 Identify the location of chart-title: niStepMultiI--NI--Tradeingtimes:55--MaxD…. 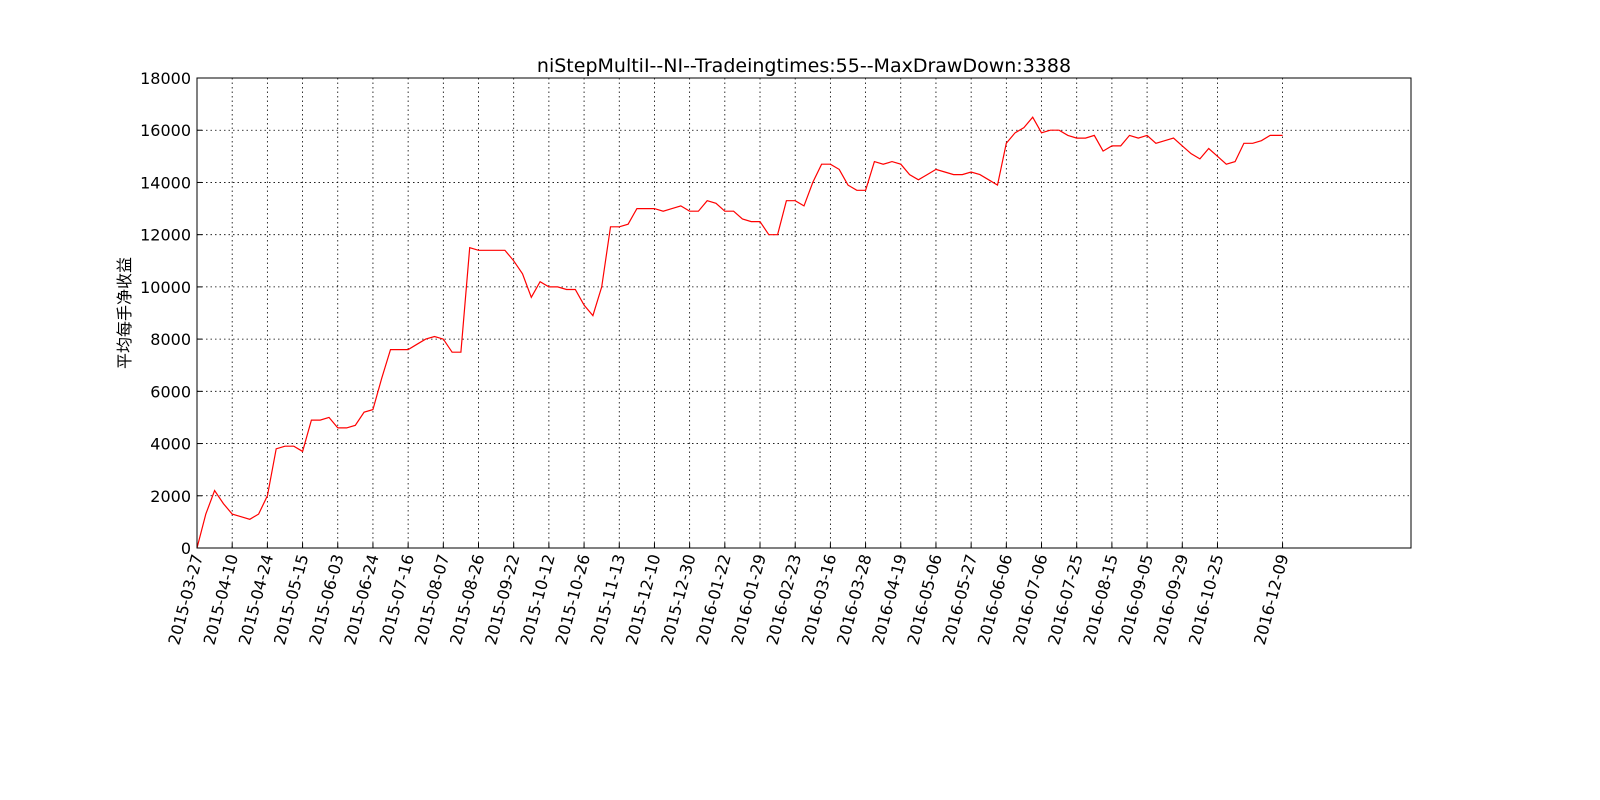
(804, 66).